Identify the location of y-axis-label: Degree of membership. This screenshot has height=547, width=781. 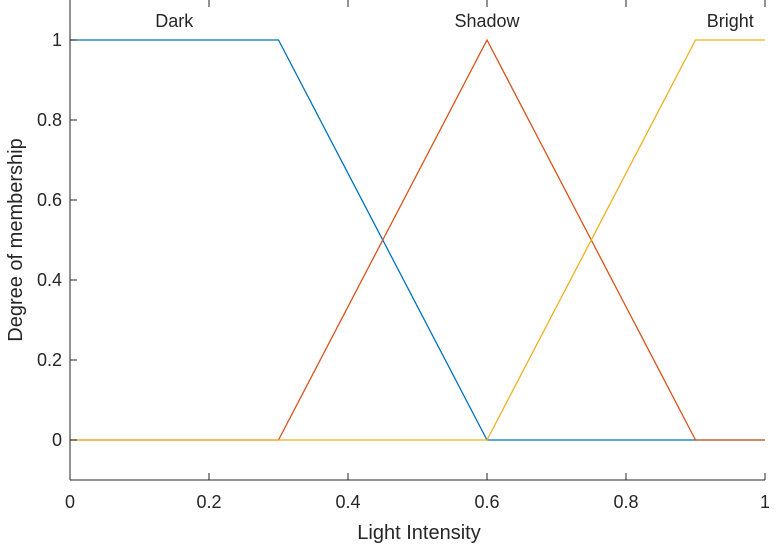
(16, 239).